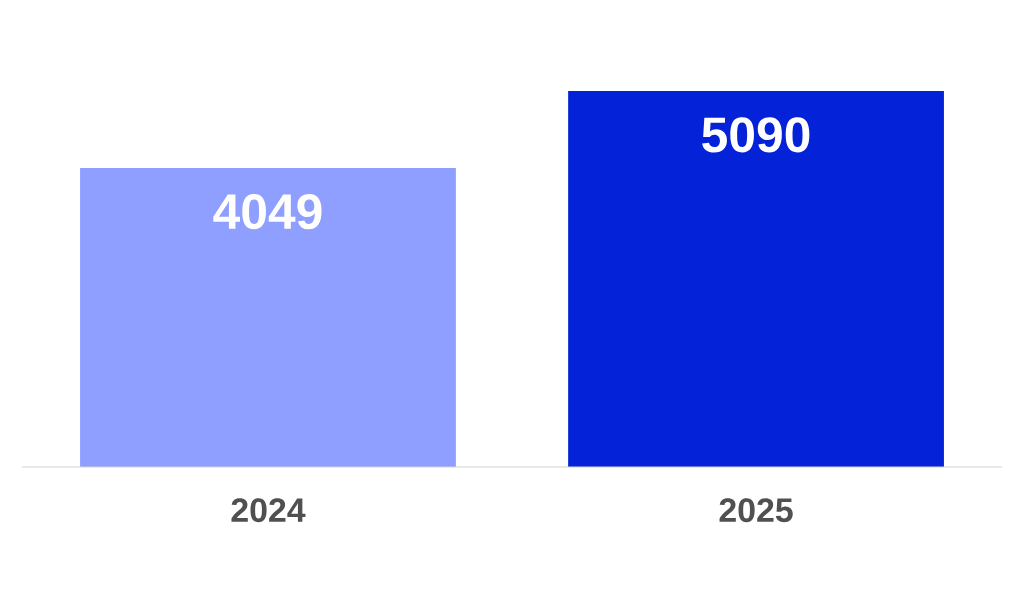 This screenshot has width=1024, height=607. Describe the element at coordinates (756, 135) in the screenshot. I see `data-label: 5090` at that location.